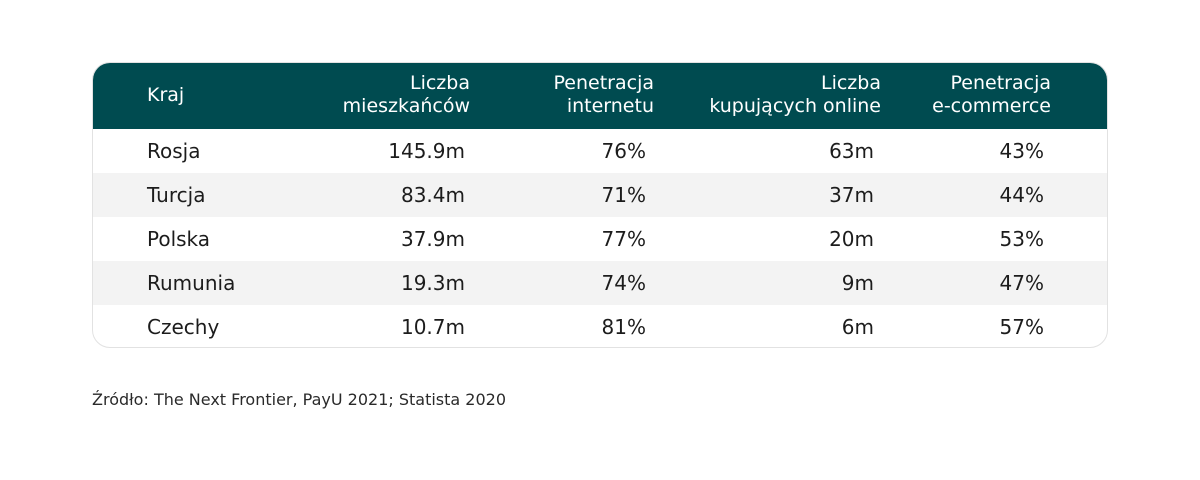 The width and height of the screenshot is (1200, 480). I want to click on header-population: Liczba mieszkańców, so click(406, 94).